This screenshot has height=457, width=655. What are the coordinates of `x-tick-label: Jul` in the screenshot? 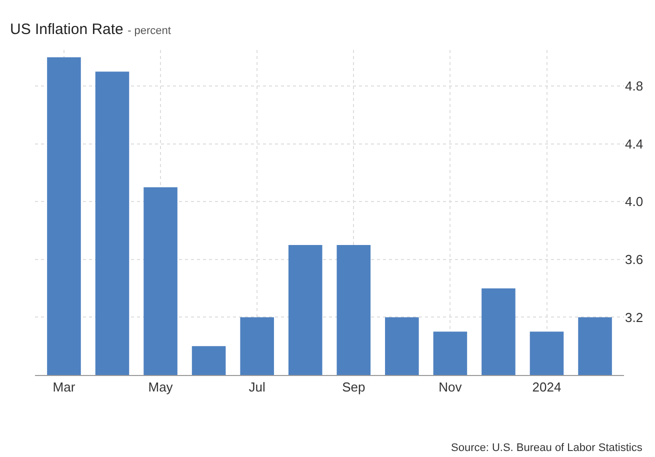 It's located at (257, 387).